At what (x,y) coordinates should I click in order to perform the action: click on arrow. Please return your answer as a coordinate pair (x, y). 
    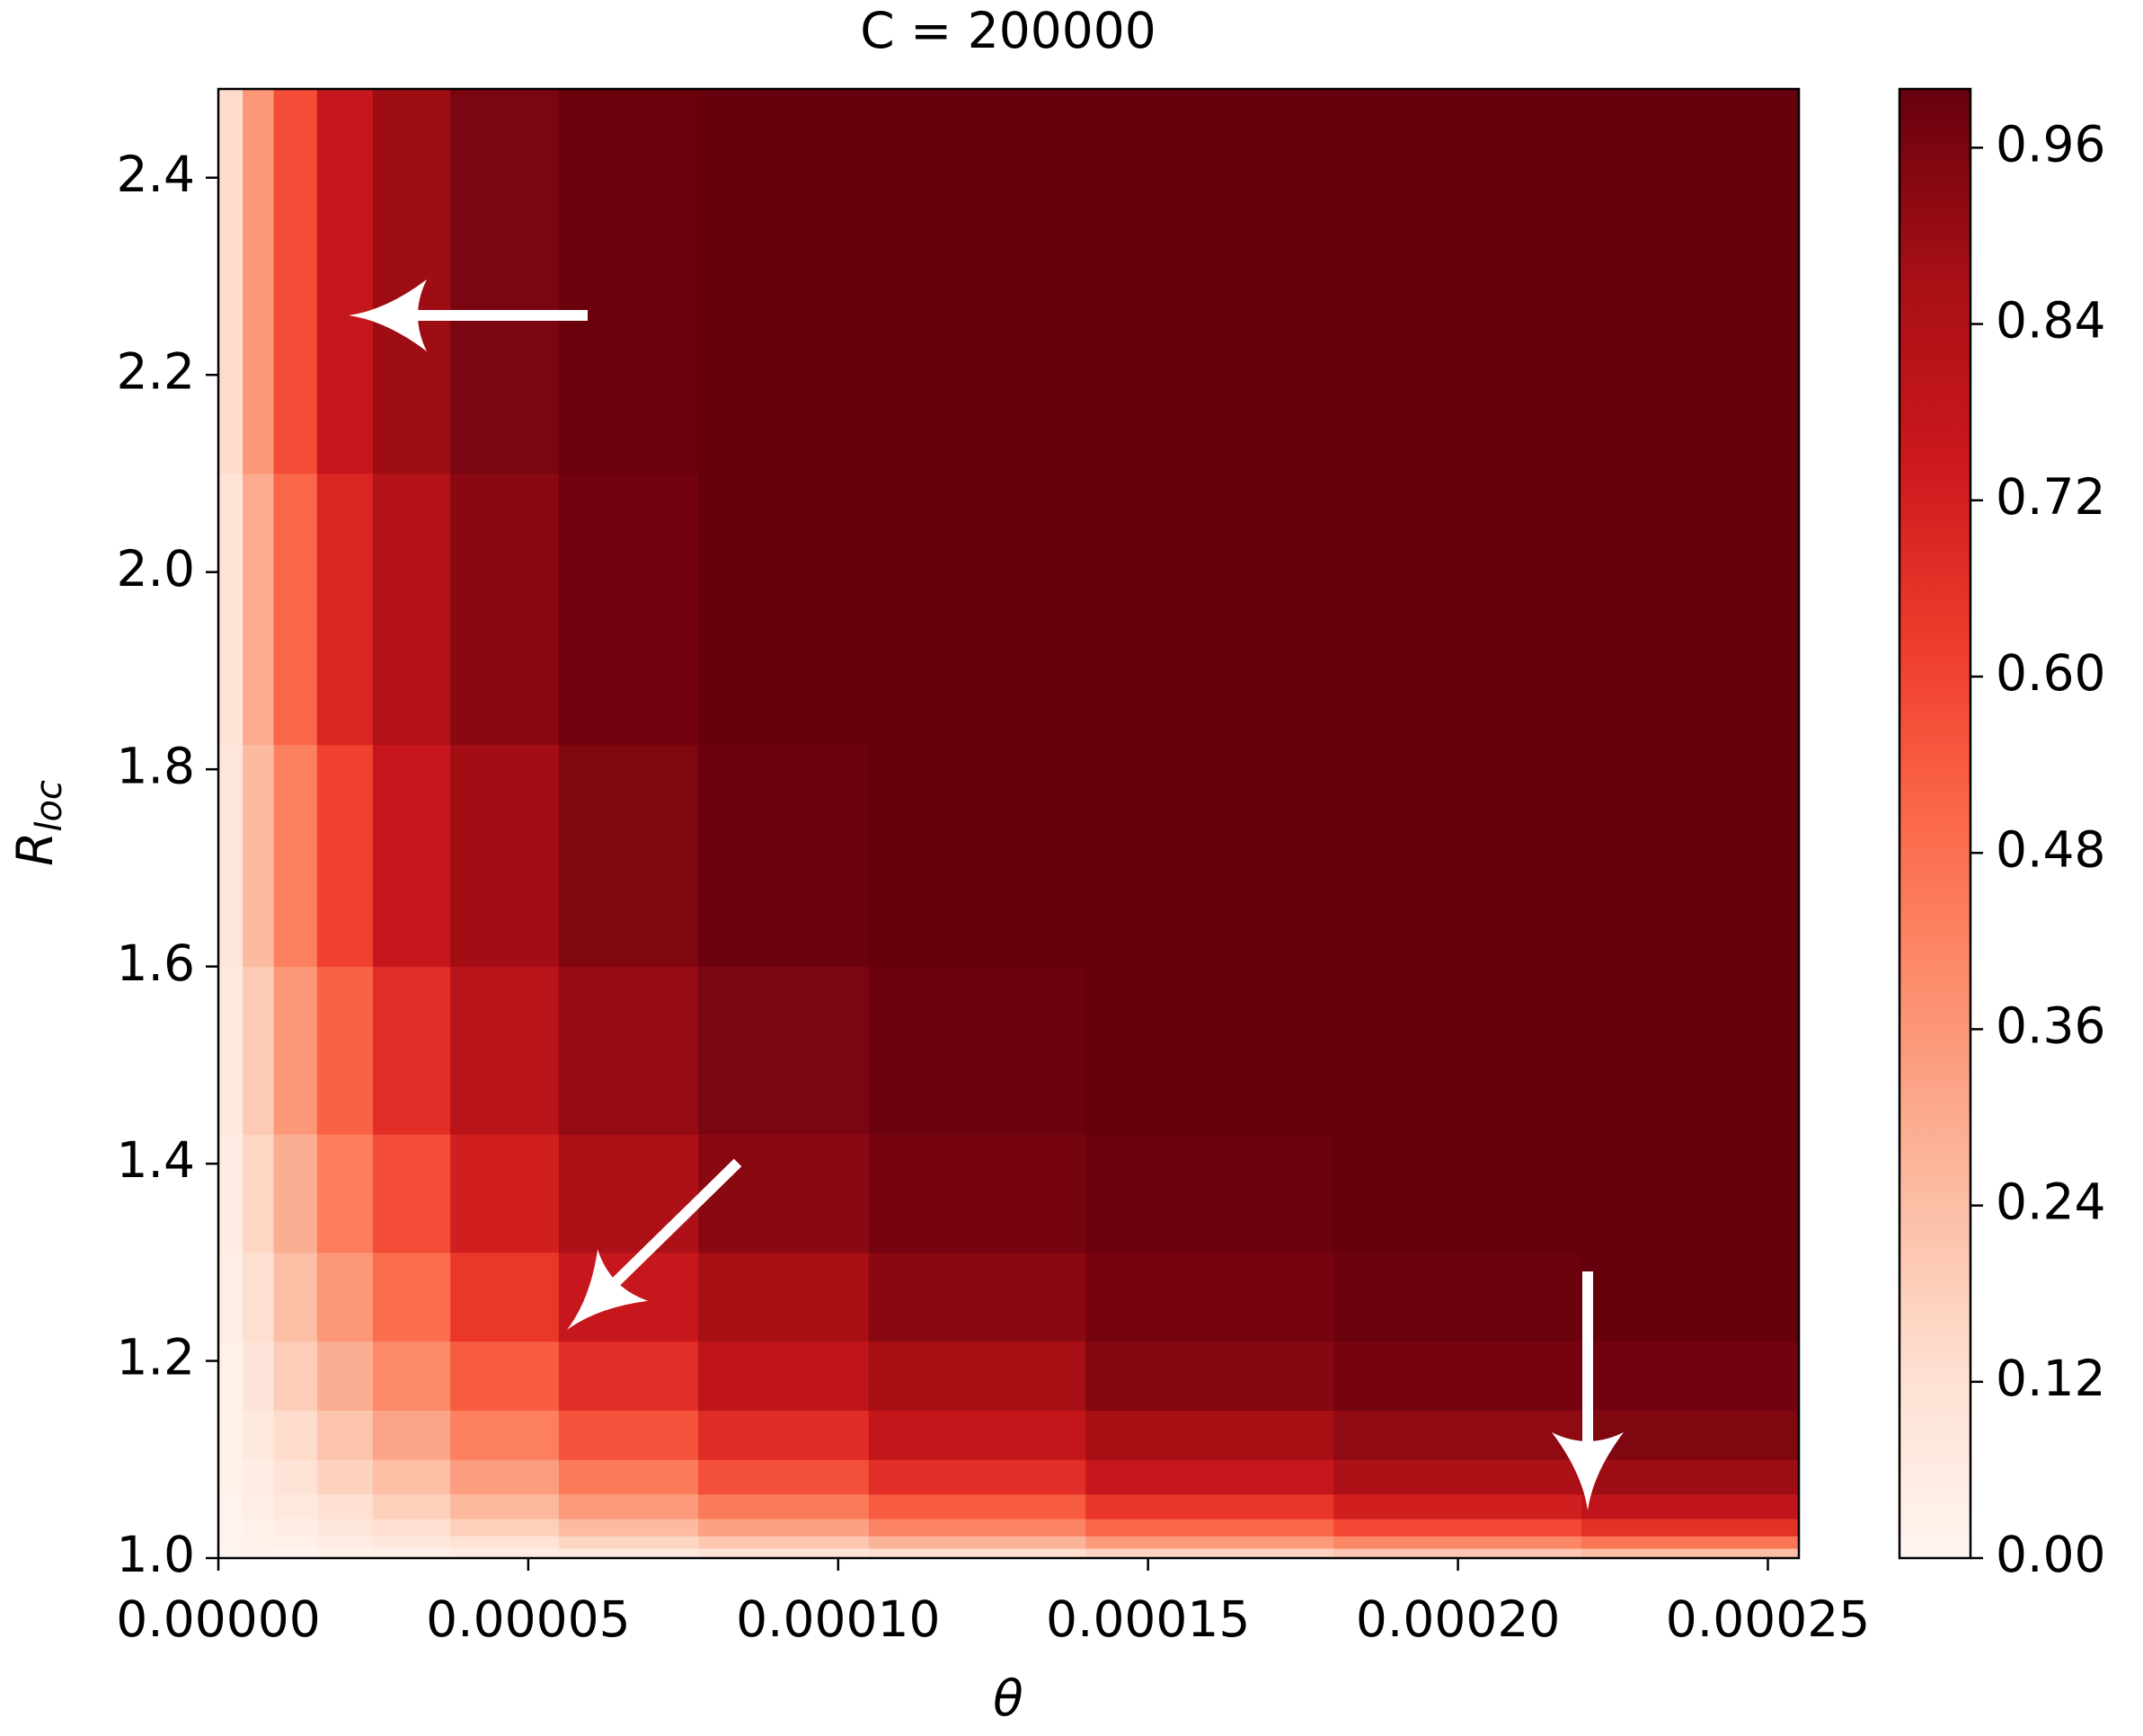
    Looking at the image, I should click on (1588, 1390).